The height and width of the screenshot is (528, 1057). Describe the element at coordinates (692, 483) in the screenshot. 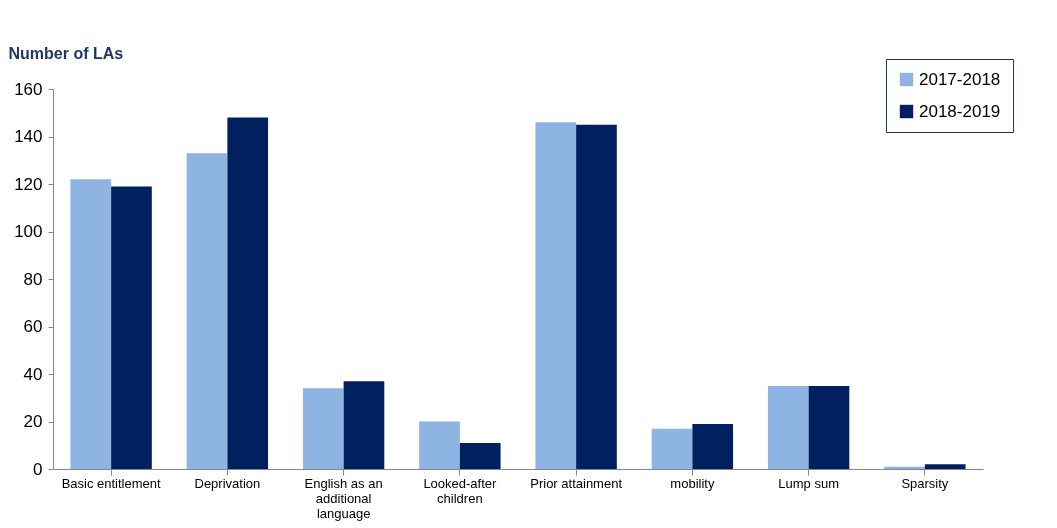

I see `x-tick-label: mobility` at that location.